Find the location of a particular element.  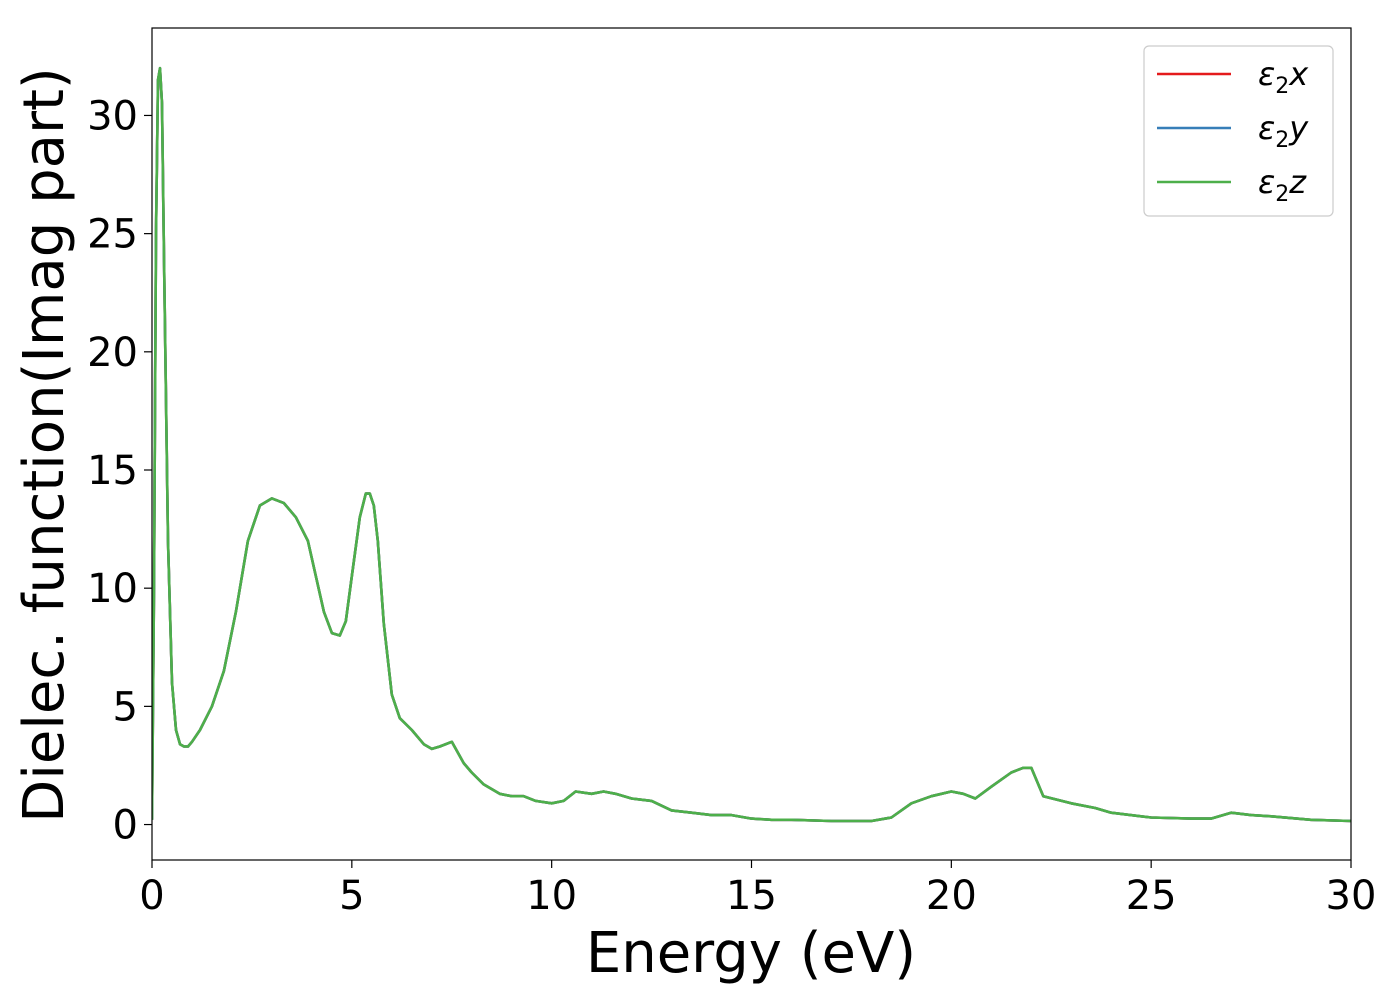

legend: ε2x ε2y ε2z is located at coordinates (1238, 131).